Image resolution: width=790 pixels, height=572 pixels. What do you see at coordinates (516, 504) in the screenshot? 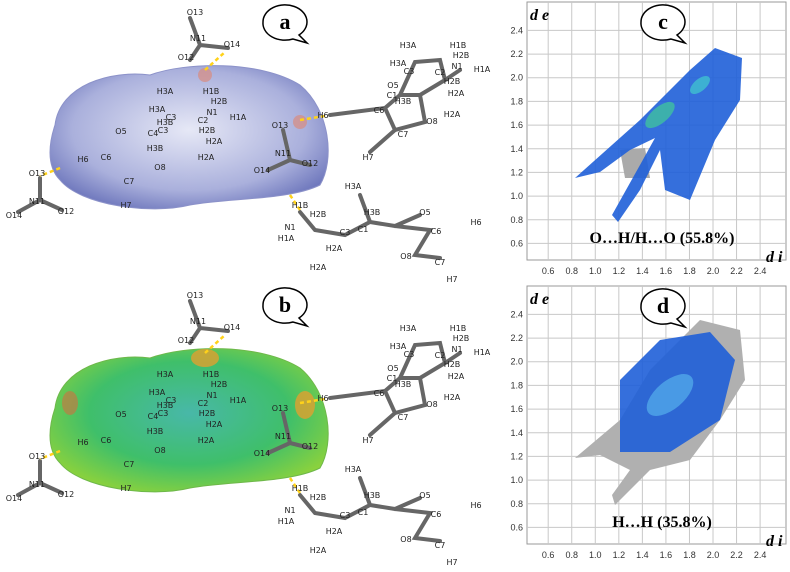
I see `y-tick-label: 0.8` at bounding box center [516, 504].